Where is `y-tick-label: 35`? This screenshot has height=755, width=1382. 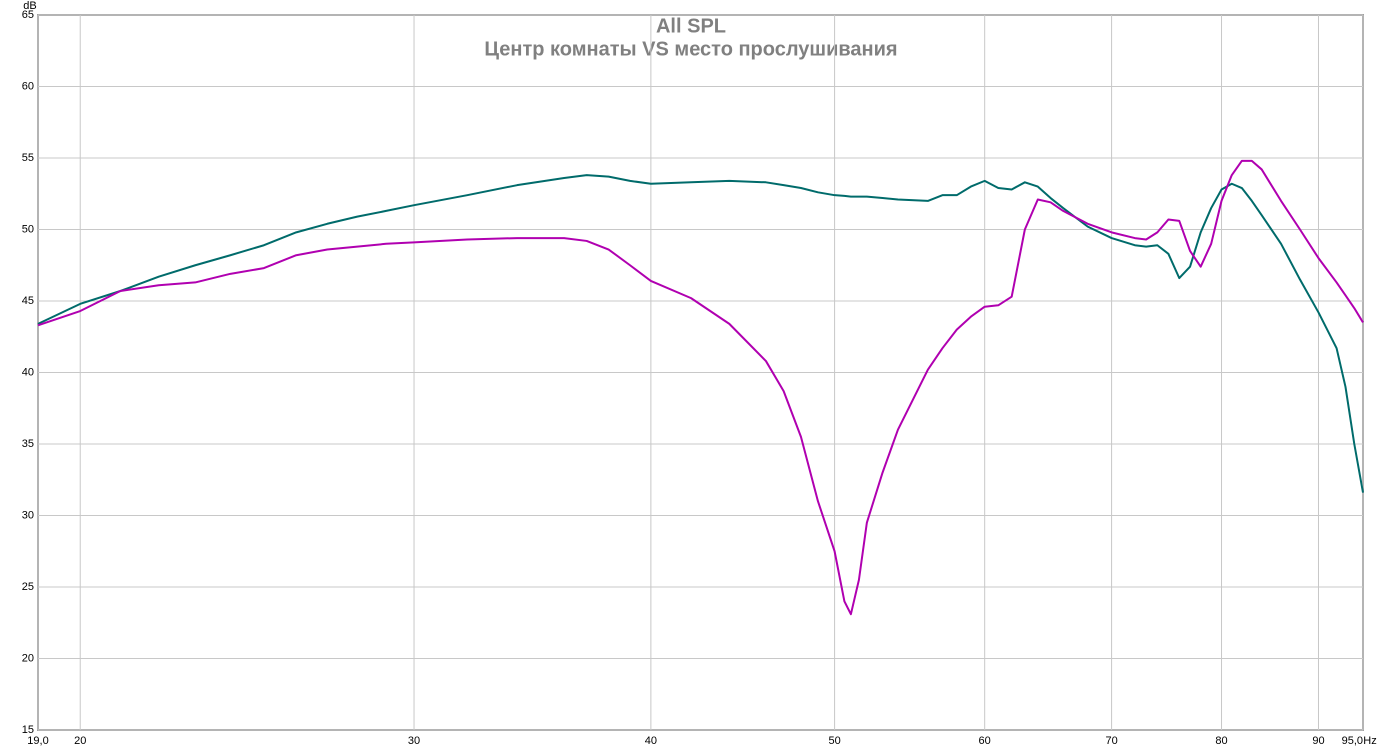
y-tick-label: 35 is located at coordinates (28, 444).